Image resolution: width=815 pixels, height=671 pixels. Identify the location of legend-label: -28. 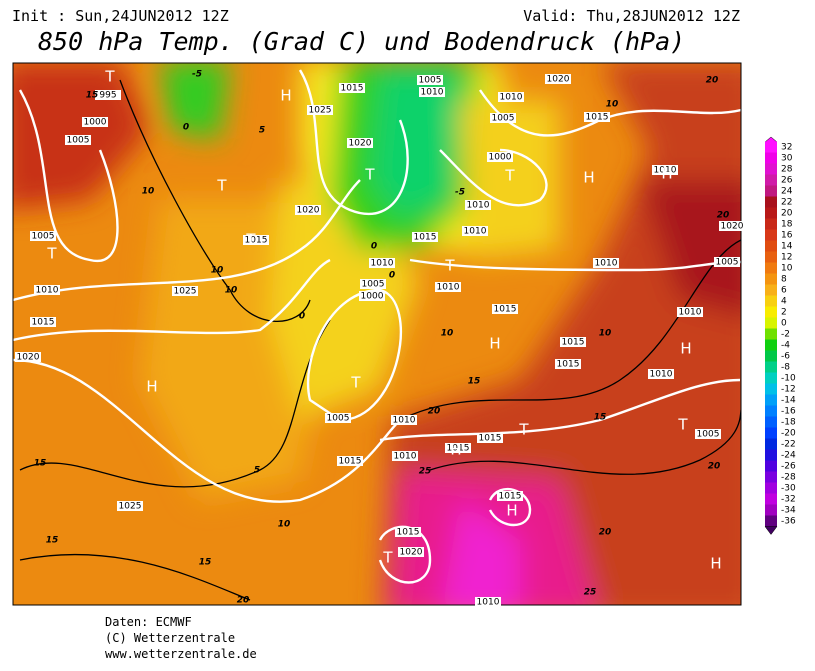
(788, 478).